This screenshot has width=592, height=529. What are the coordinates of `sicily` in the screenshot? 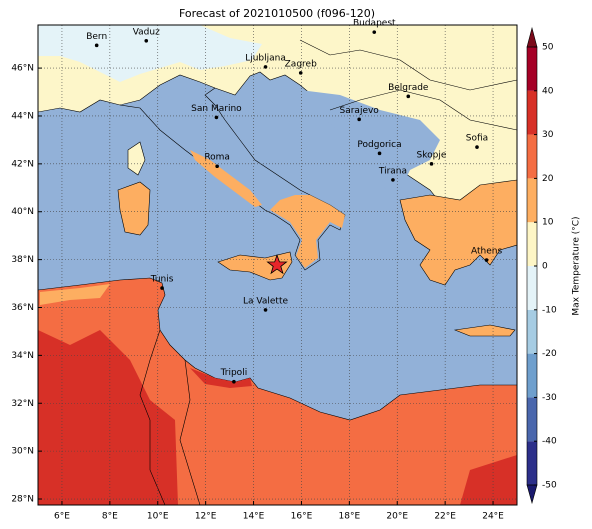 It's located at (255, 266).